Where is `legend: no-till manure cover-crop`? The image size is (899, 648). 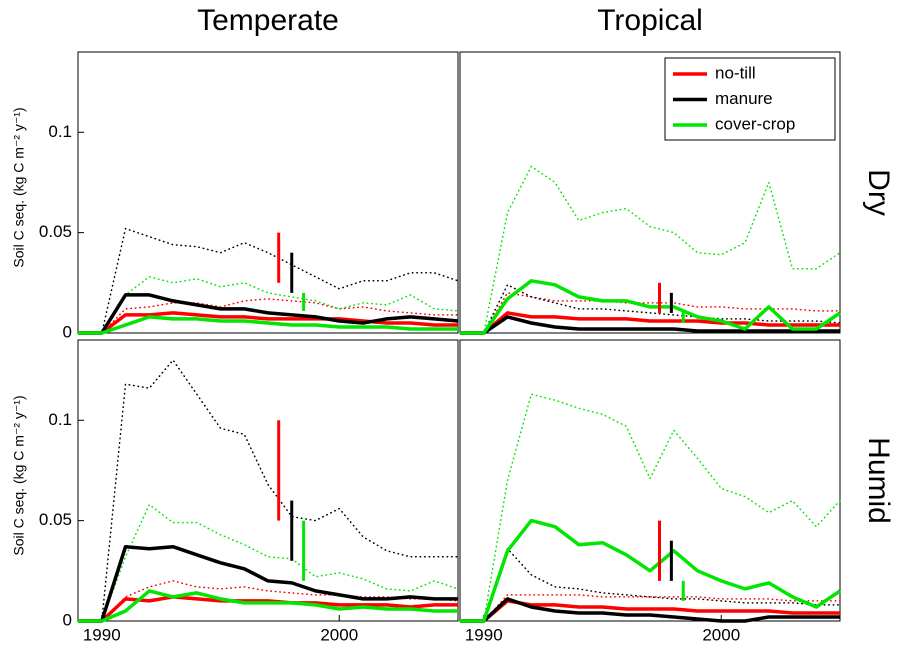 legend: no-till manure cover-crop is located at coordinates (750, 99).